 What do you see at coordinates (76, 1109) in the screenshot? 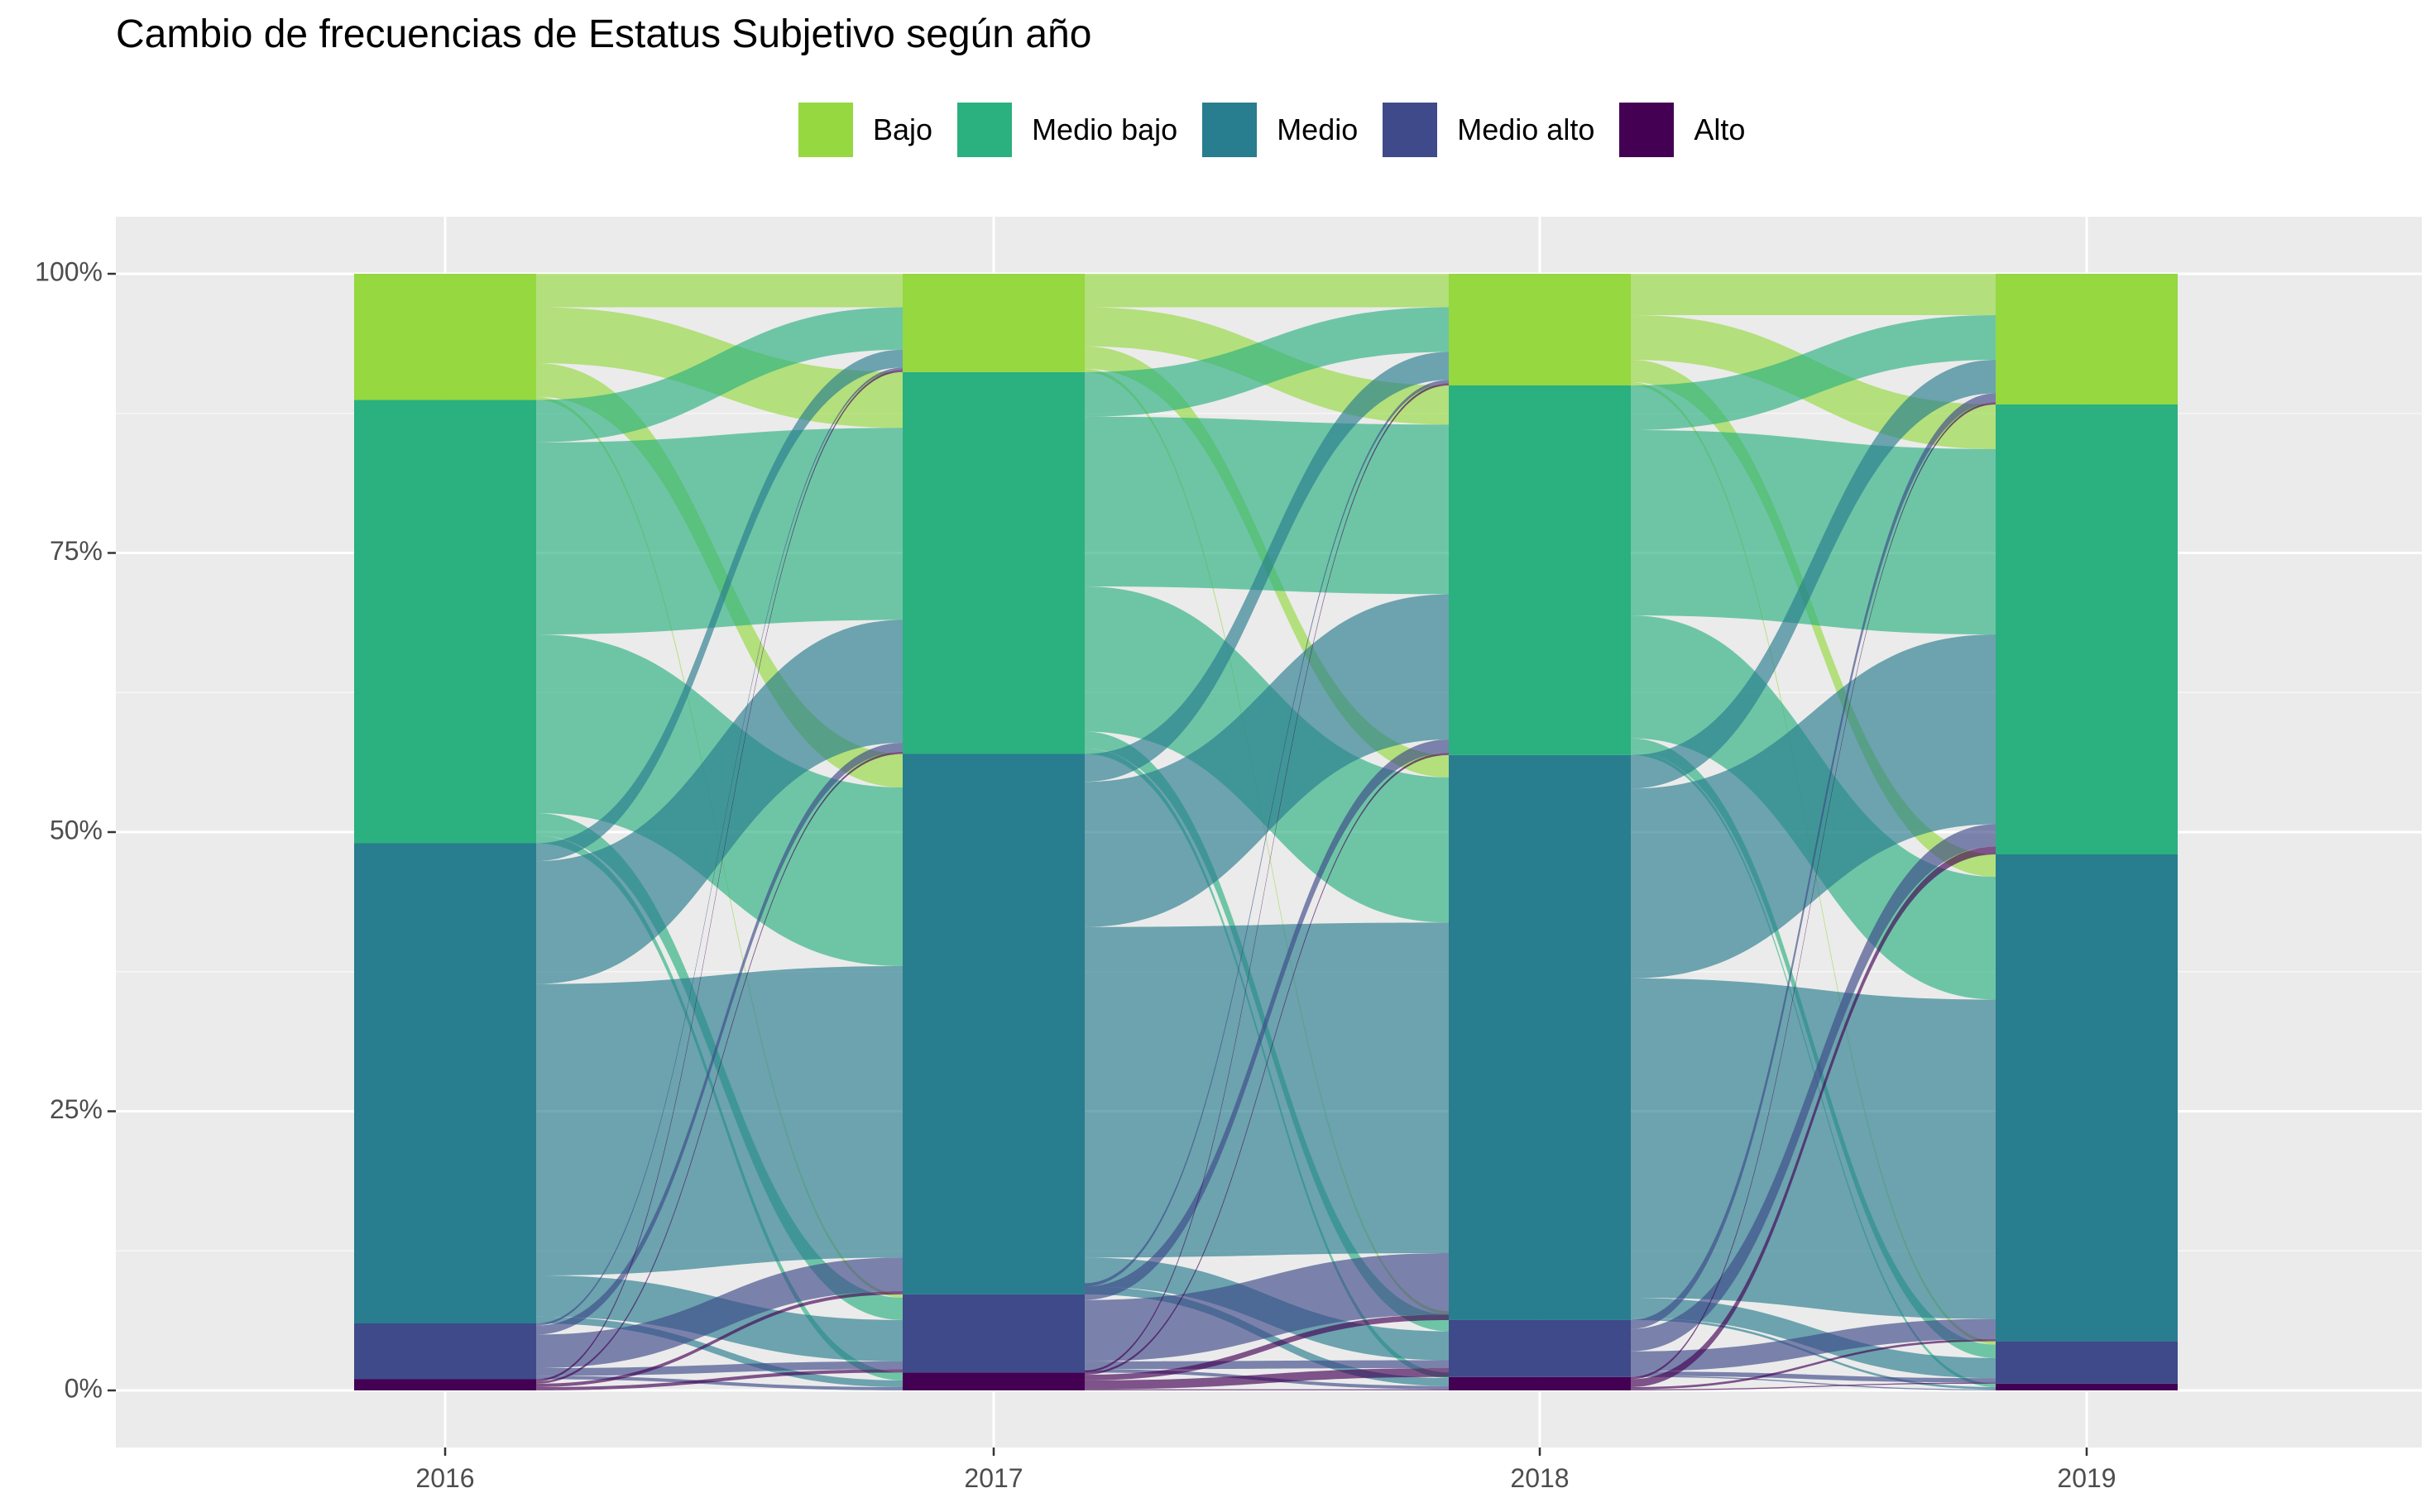
I see `y-tick-label: 25%` at bounding box center [76, 1109].